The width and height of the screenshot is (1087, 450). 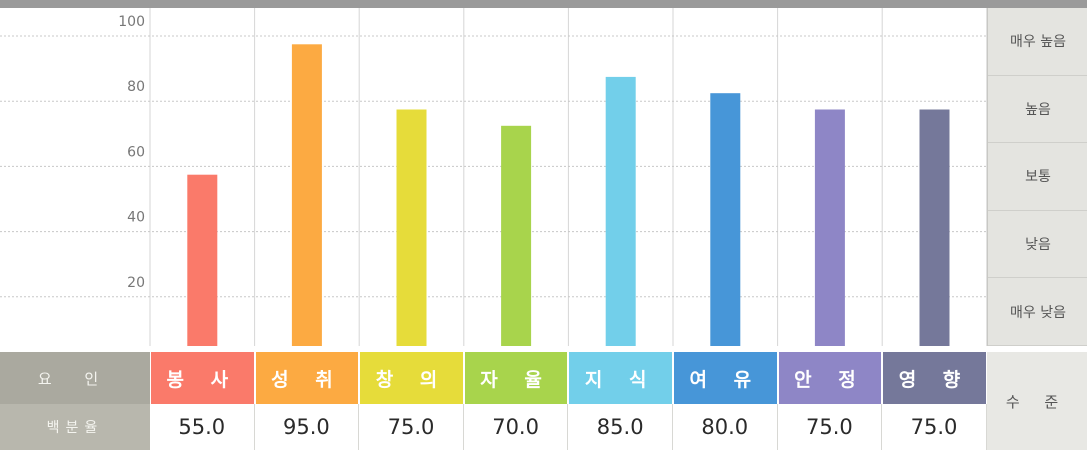 I want to click on percent-value: 80.0, so click(x=725, y=427).